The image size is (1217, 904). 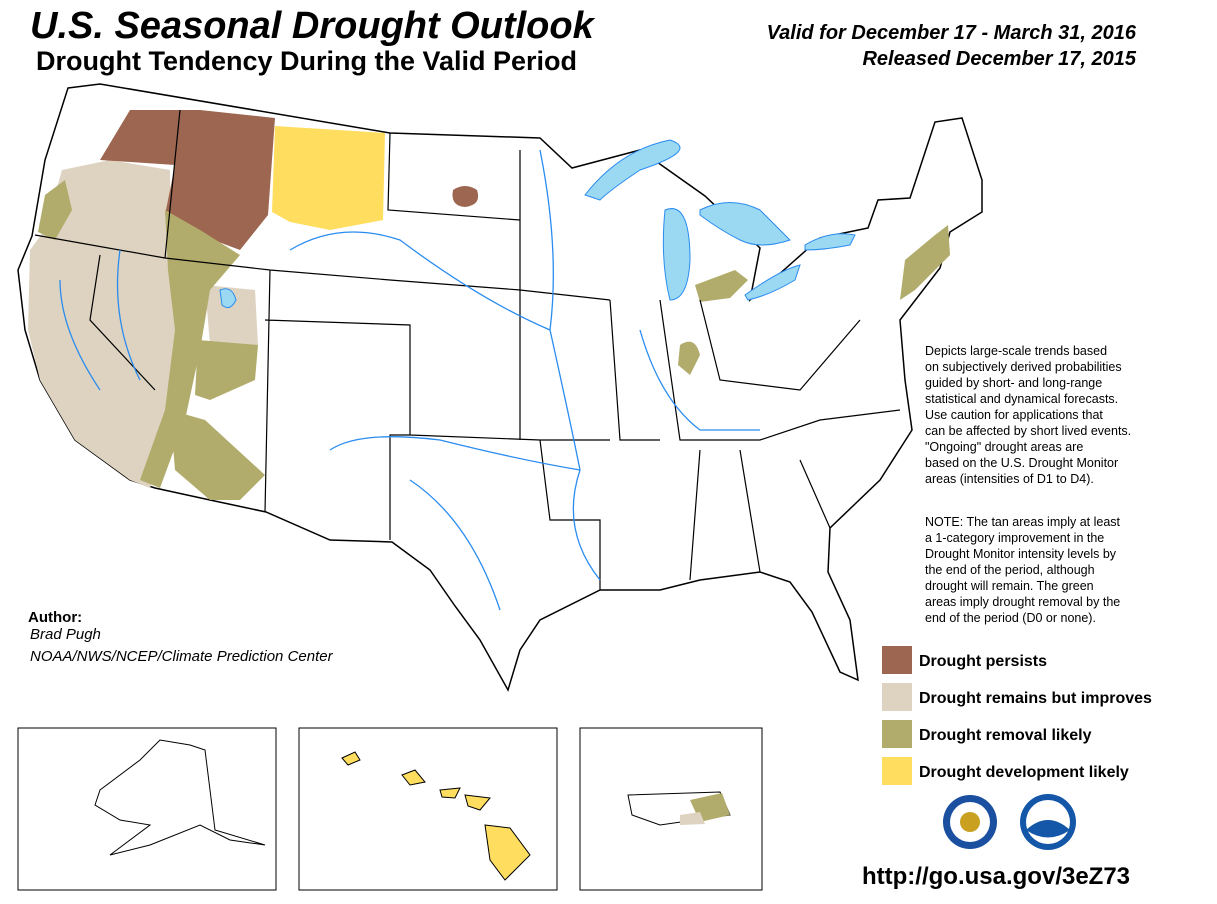 I want to click on legend-label: Drought remains but improves, so click(x=1035, y=698).